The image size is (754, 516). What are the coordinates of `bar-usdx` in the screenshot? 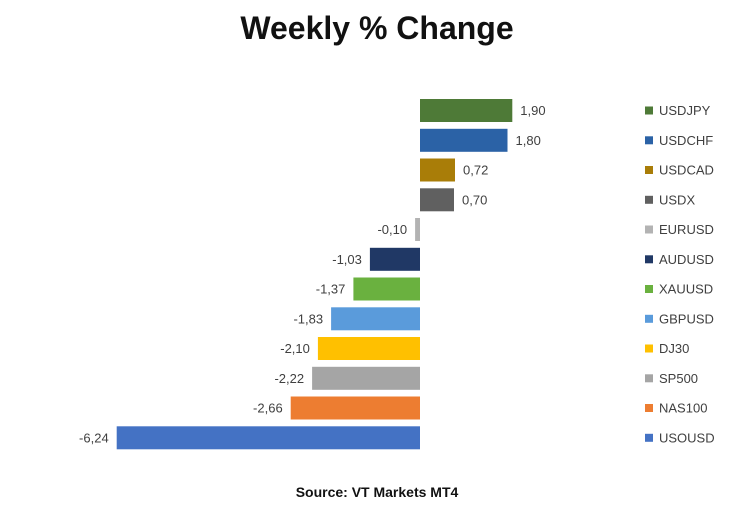 It's located at (437, 200).